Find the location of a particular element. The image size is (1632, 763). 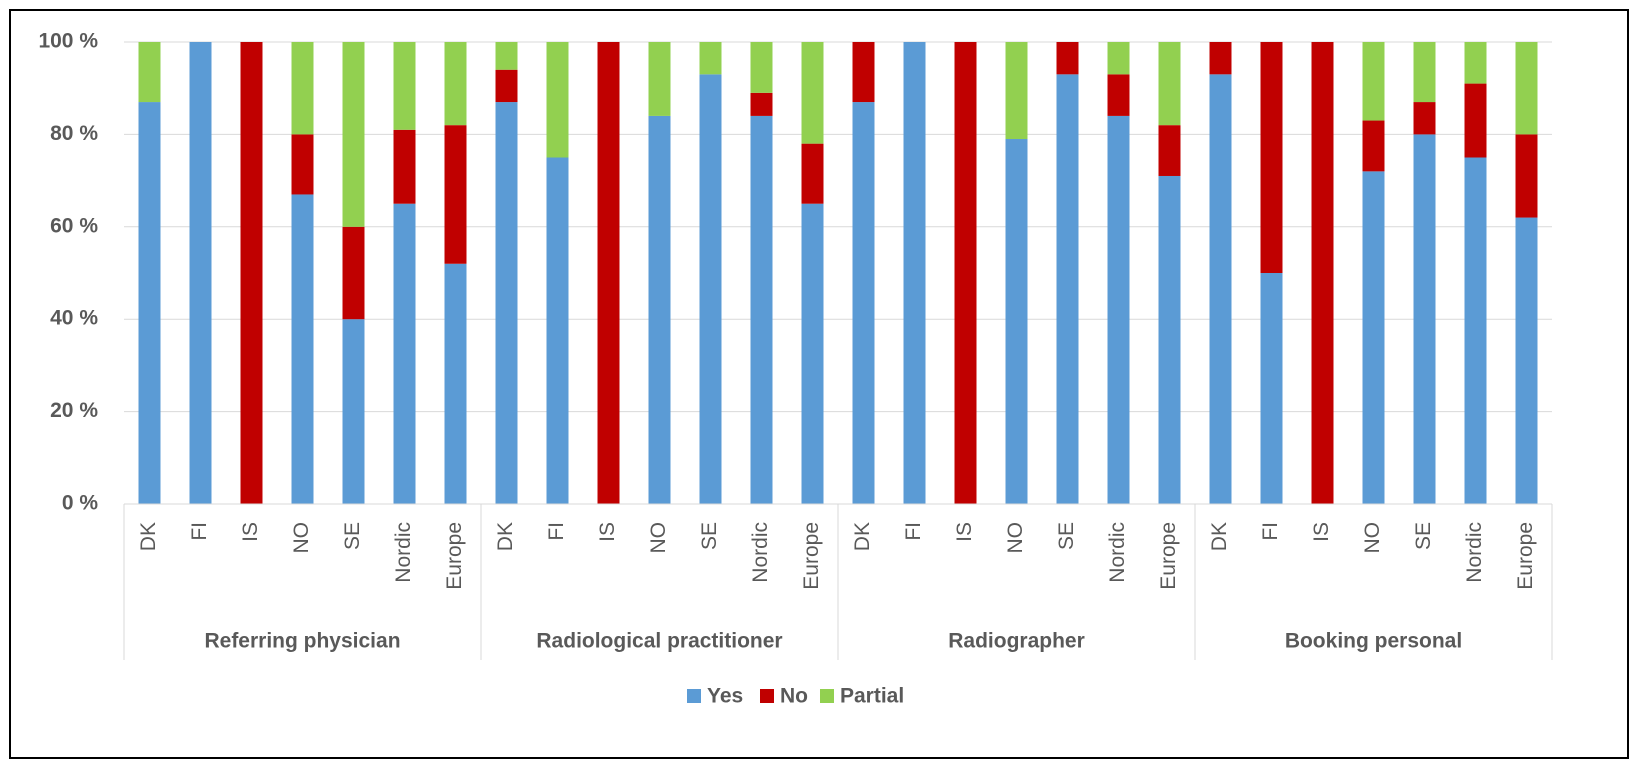

y-tick-label: 100 % is located at coordinates (68, 41).